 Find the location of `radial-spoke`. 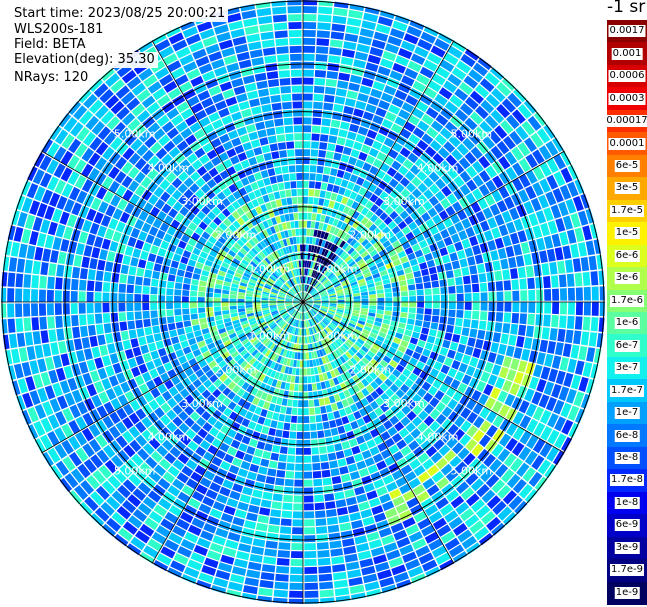

radial-spoke is located at coordinates (172, 377).